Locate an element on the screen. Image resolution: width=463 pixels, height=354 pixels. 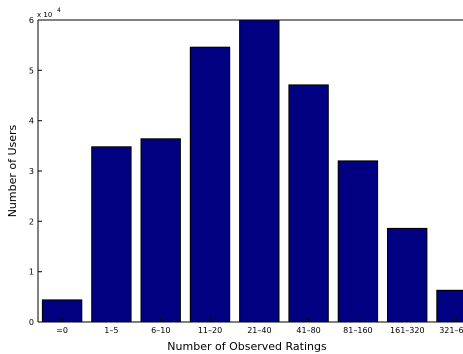
x-tick-label: 6–10 is located at coordinates (160, 330).